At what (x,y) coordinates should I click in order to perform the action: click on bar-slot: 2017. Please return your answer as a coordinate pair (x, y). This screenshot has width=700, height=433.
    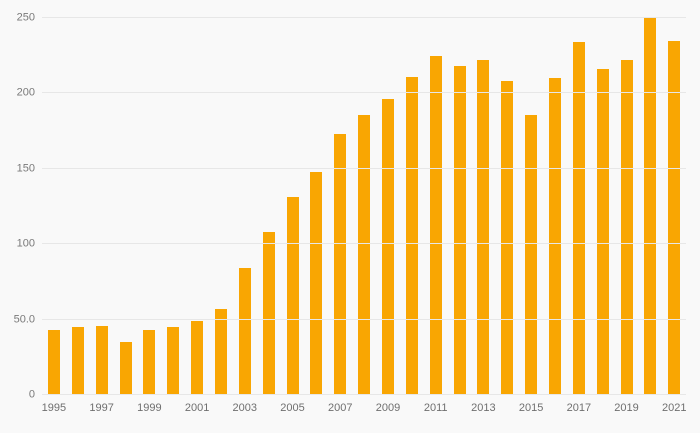
    Looking at the image, I should click on (579, 216).